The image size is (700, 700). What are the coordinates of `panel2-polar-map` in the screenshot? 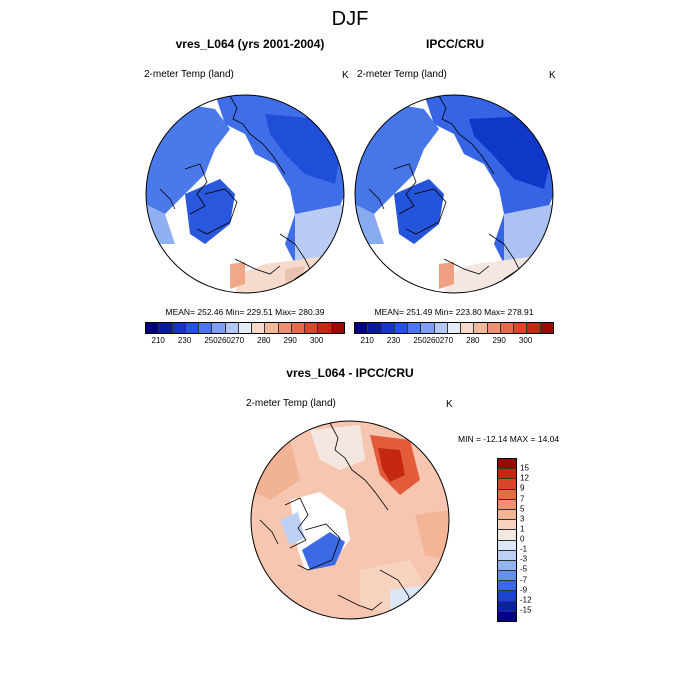 It's located at (454, 194).